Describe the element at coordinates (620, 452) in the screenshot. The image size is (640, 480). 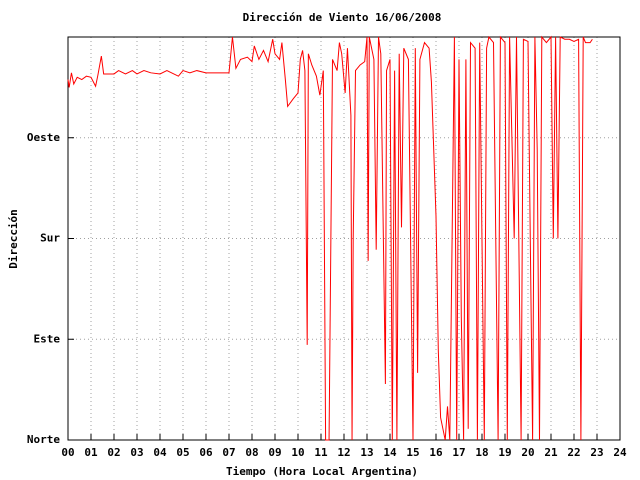
I see `x-tick-label: 24` at that location.